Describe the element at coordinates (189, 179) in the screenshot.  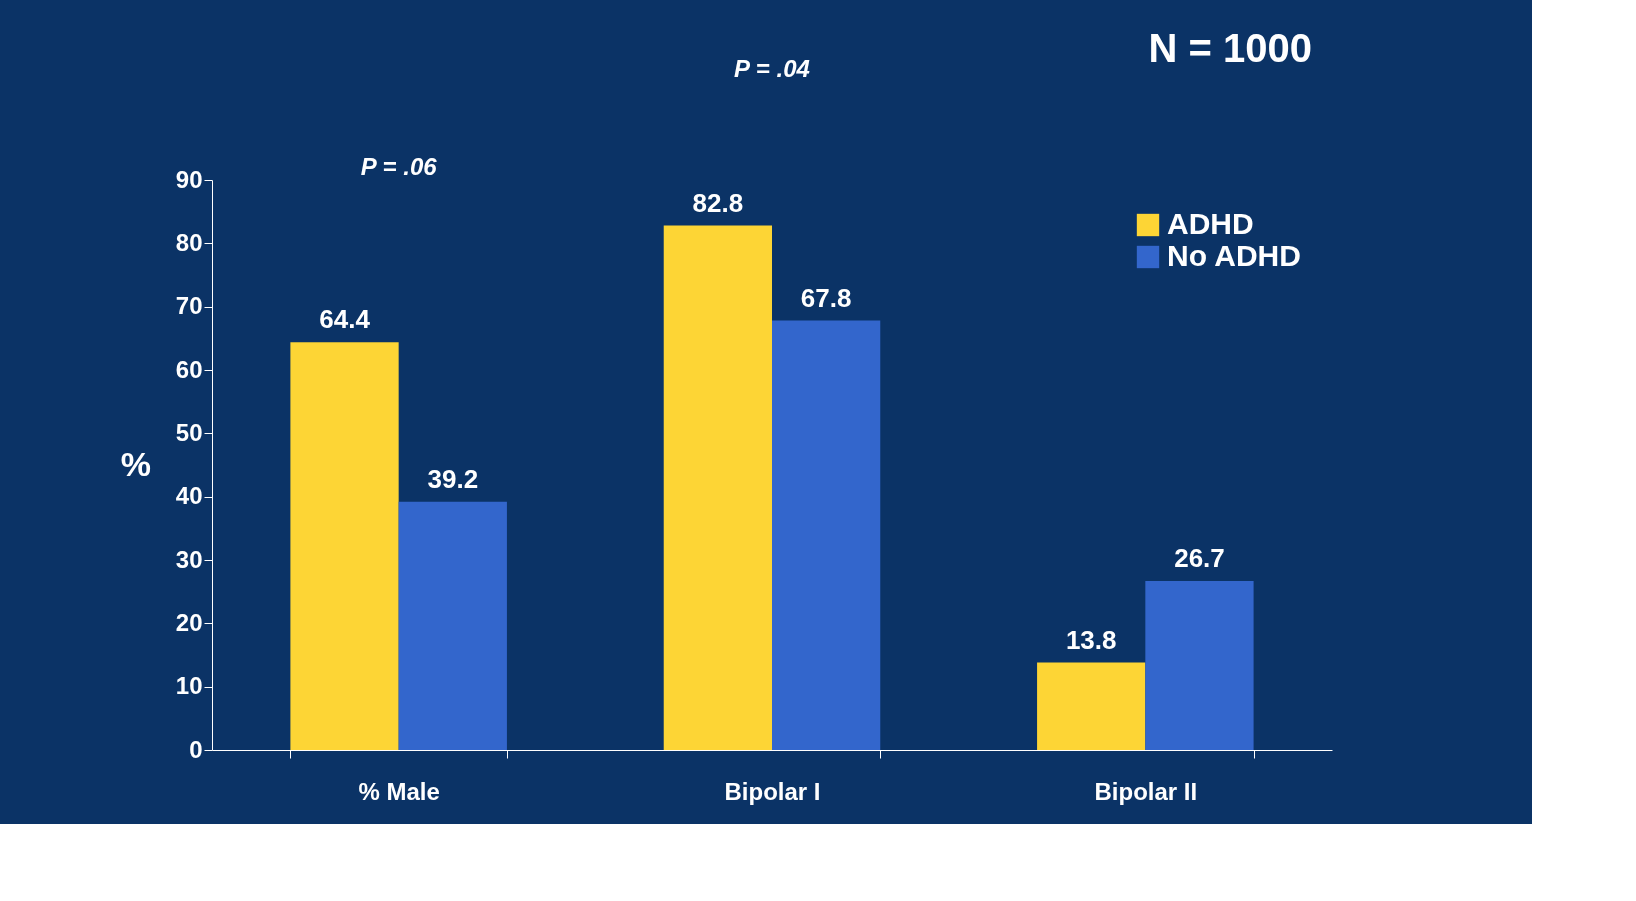
I see `y-tick-label: 90` at that location.